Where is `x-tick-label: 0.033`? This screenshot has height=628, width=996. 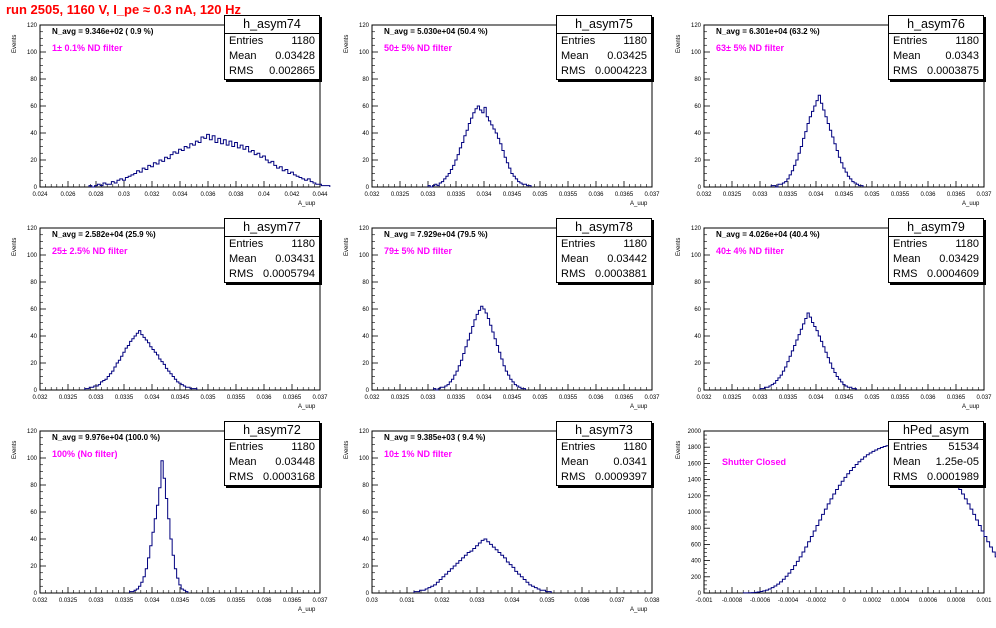
x-tick-label: 0.033 is located at coordinates (760, 195).